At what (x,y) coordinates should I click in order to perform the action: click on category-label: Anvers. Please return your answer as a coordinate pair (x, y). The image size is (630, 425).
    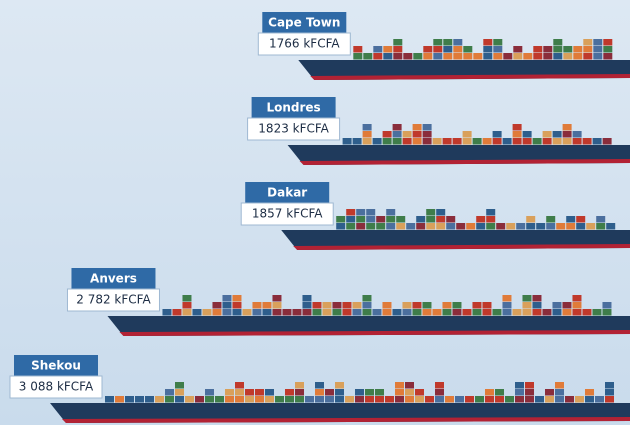
    Looking at the image, I should click on (113, 279).